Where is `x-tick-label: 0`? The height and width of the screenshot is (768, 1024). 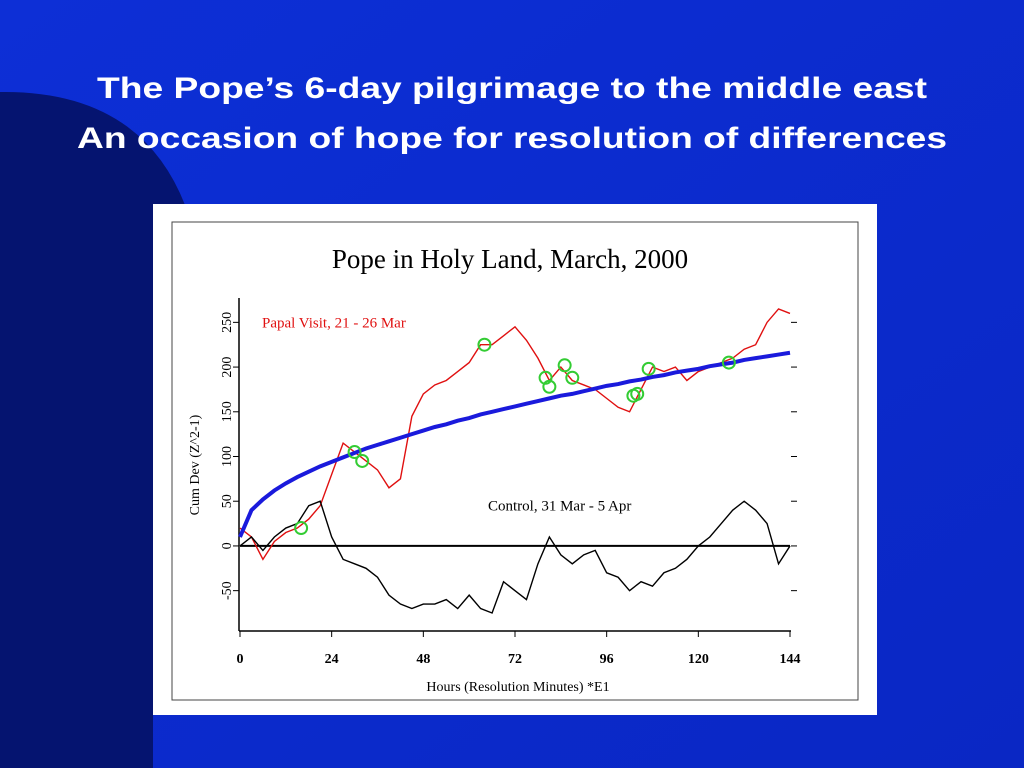
x-tick-label: 0 is located at coordinates (240, 659).